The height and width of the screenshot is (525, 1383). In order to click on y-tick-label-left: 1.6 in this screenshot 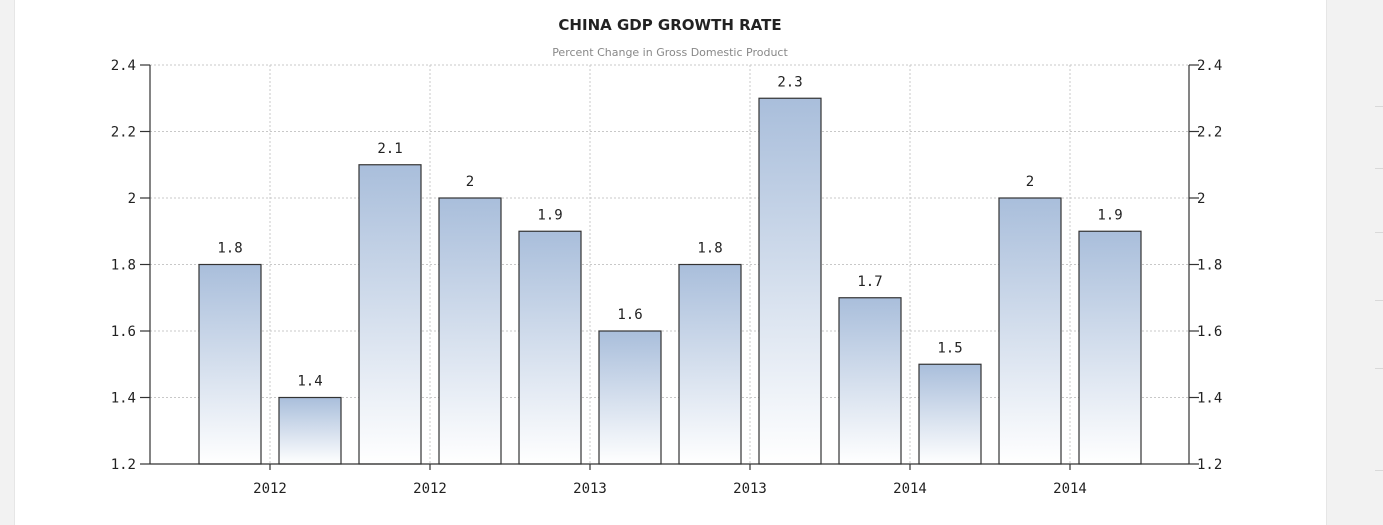, I will do `click(123, 332)`.